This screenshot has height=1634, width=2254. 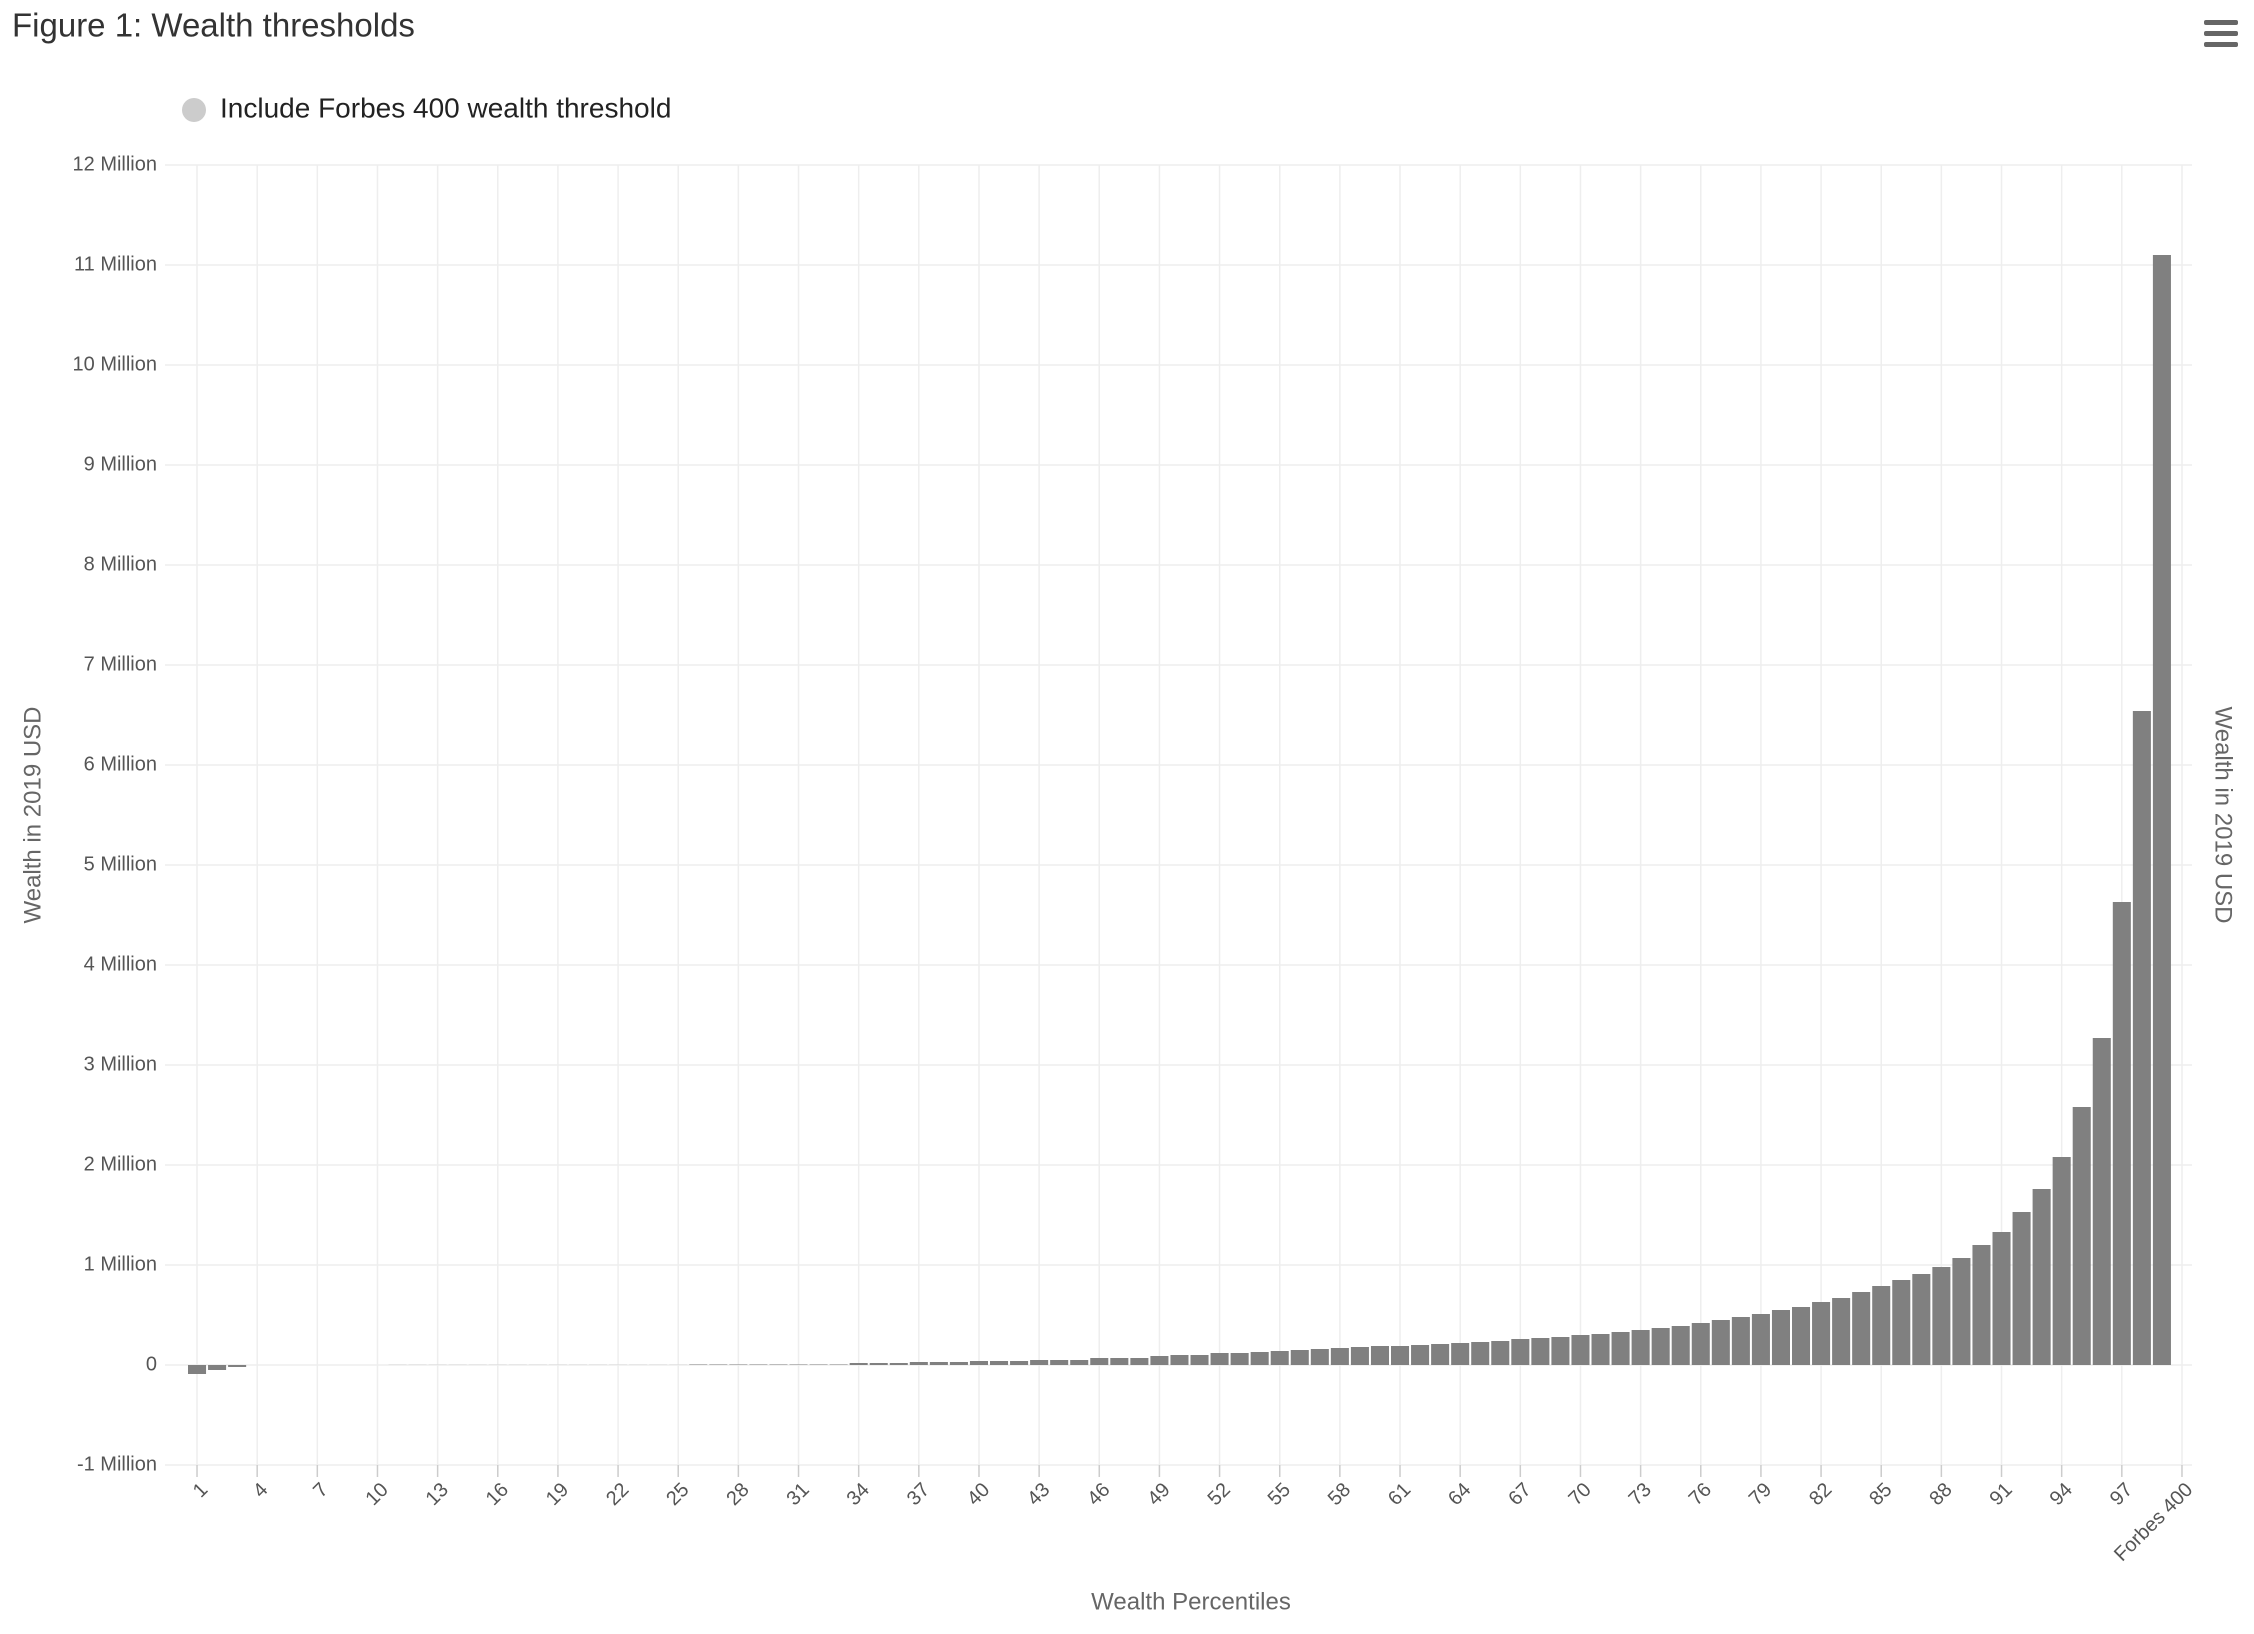 I want to click on menu-button, so click(x=2221, y=33).